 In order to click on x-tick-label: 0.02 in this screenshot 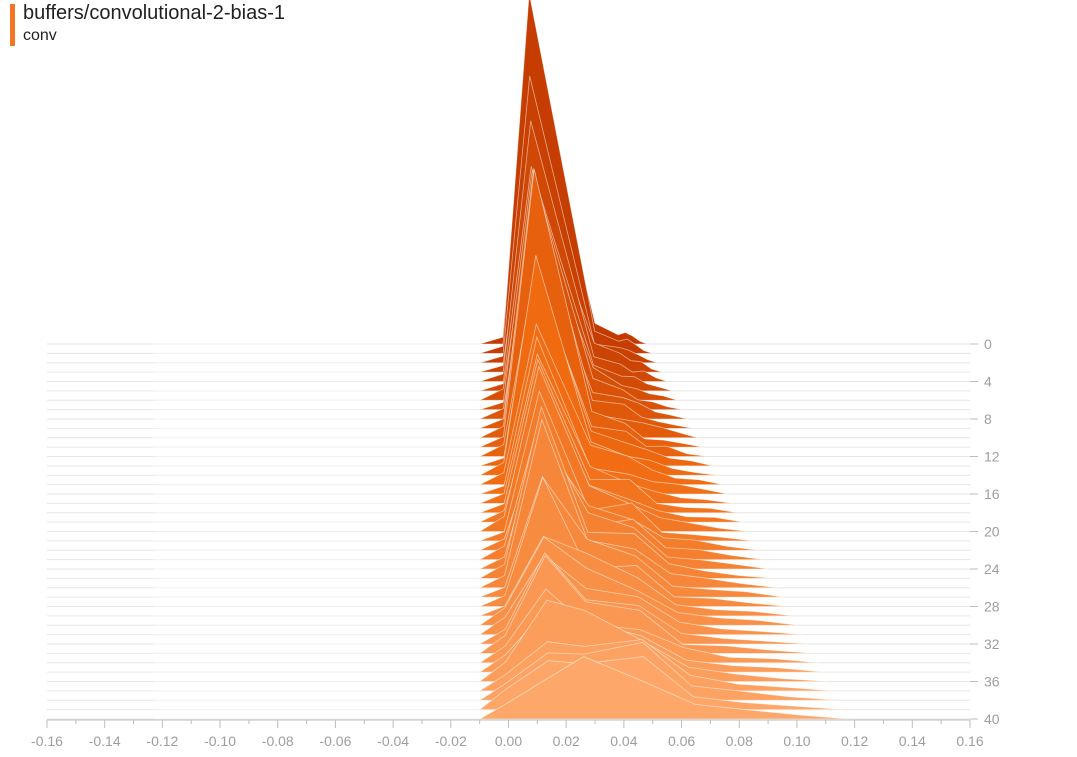, I will do `click(566, 741)`.